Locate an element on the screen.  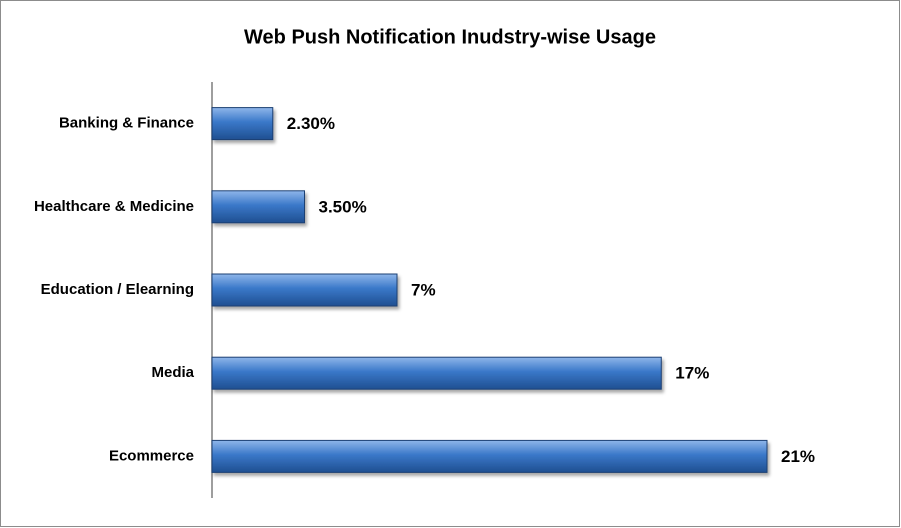
value-label: 2.30% is located at coordinates (311, 123).